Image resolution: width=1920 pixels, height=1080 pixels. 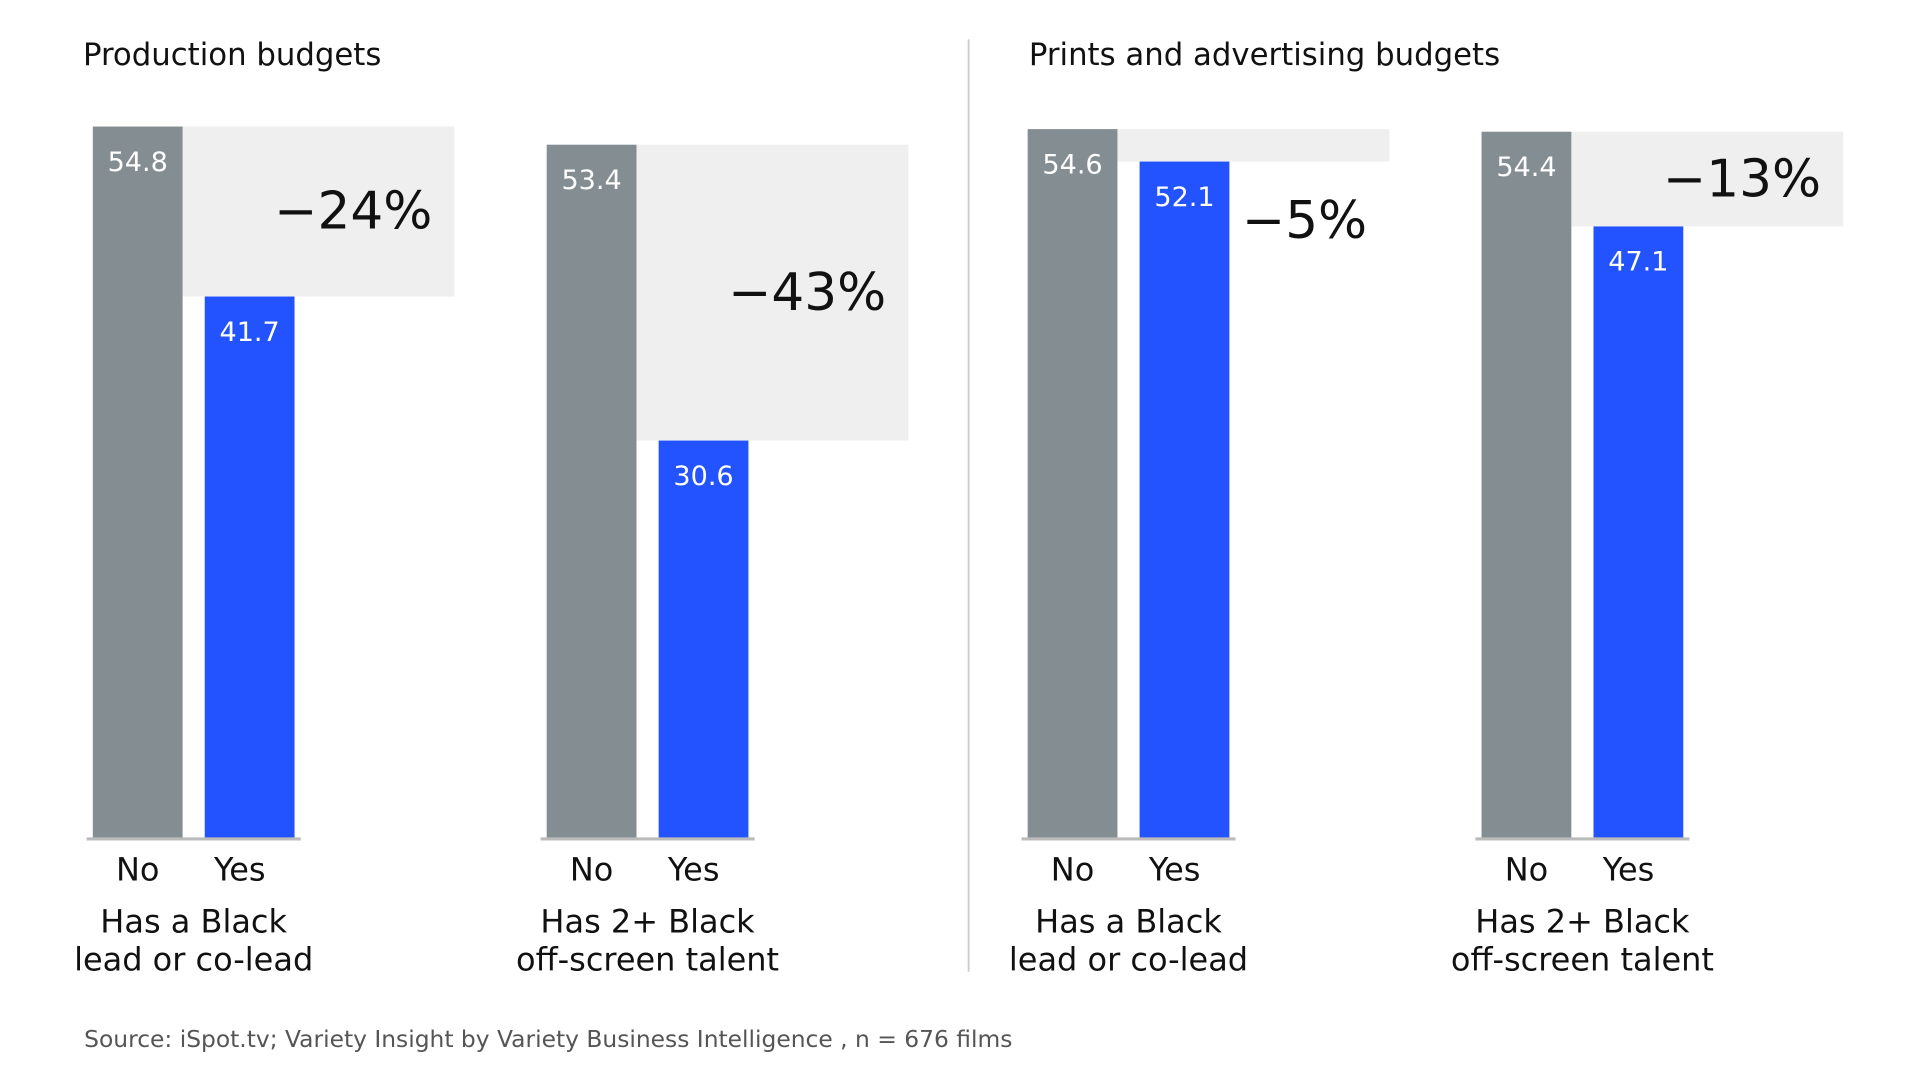 I want to click on chart-title: Production budgets, so click(x=232, y=55).